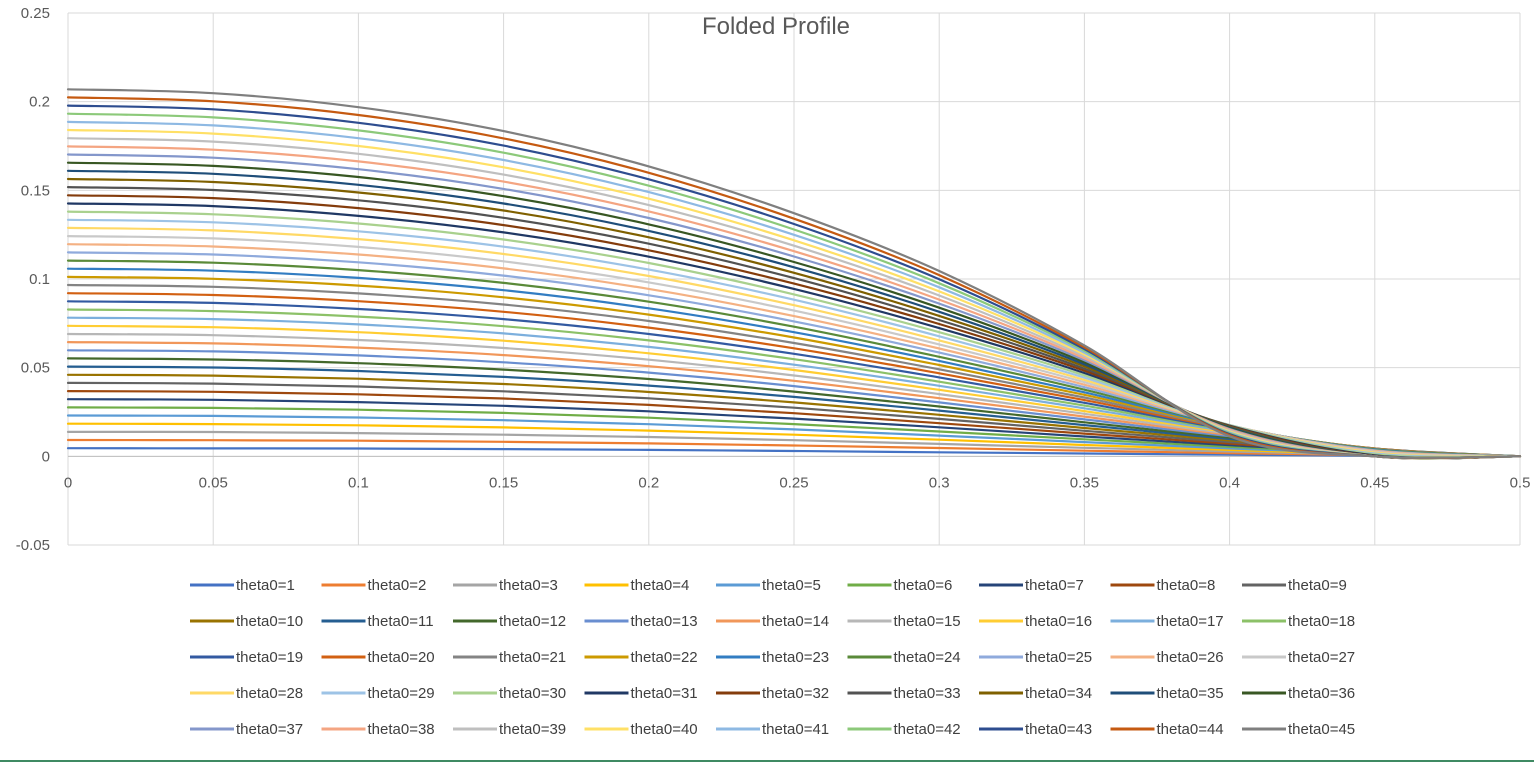 This screenshot has width=1534, height=763. Describe the element at coordinates (269, 729) in the screenshot. I see `legend-label: theta0=37` at that location.